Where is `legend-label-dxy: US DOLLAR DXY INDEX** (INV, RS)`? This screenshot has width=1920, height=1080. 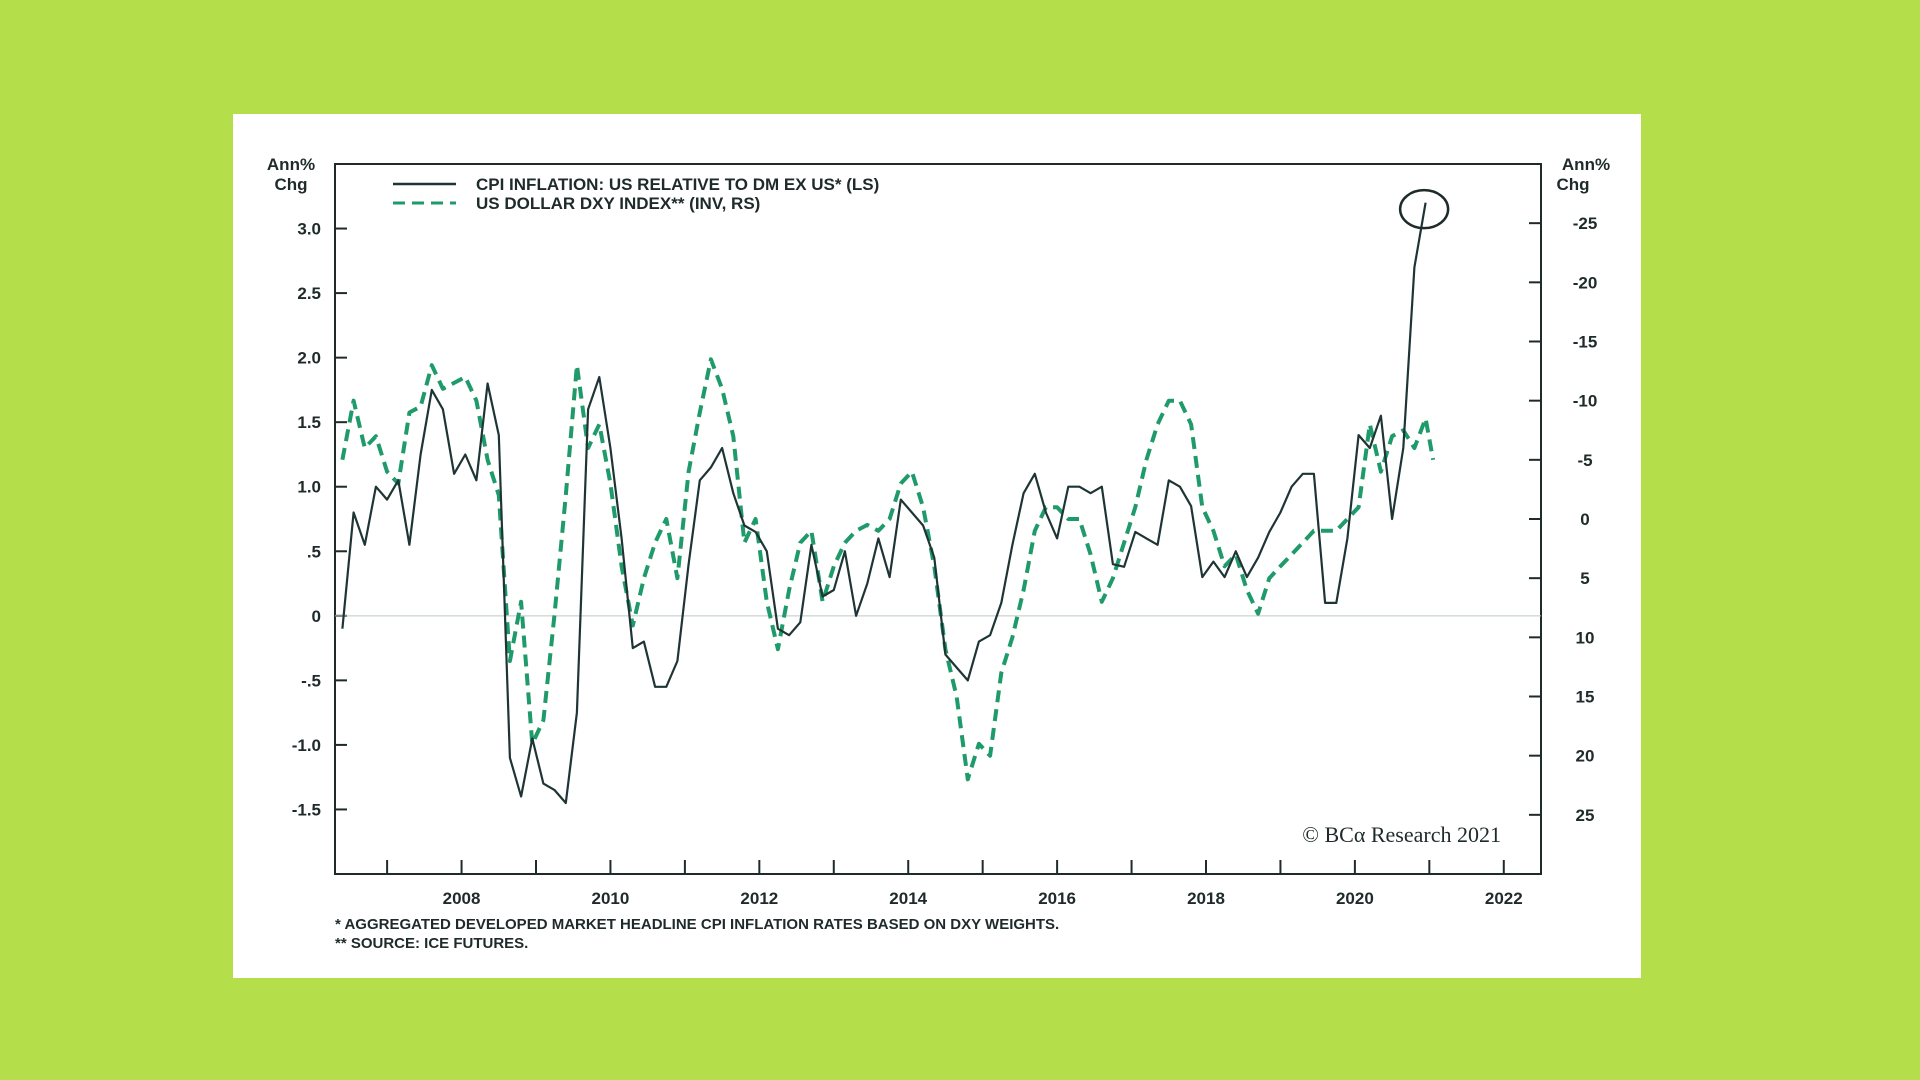
legend-label-dxy: US DOLLAR DXY INDEX** (INV, RS) is located at coordinates (618, 203).